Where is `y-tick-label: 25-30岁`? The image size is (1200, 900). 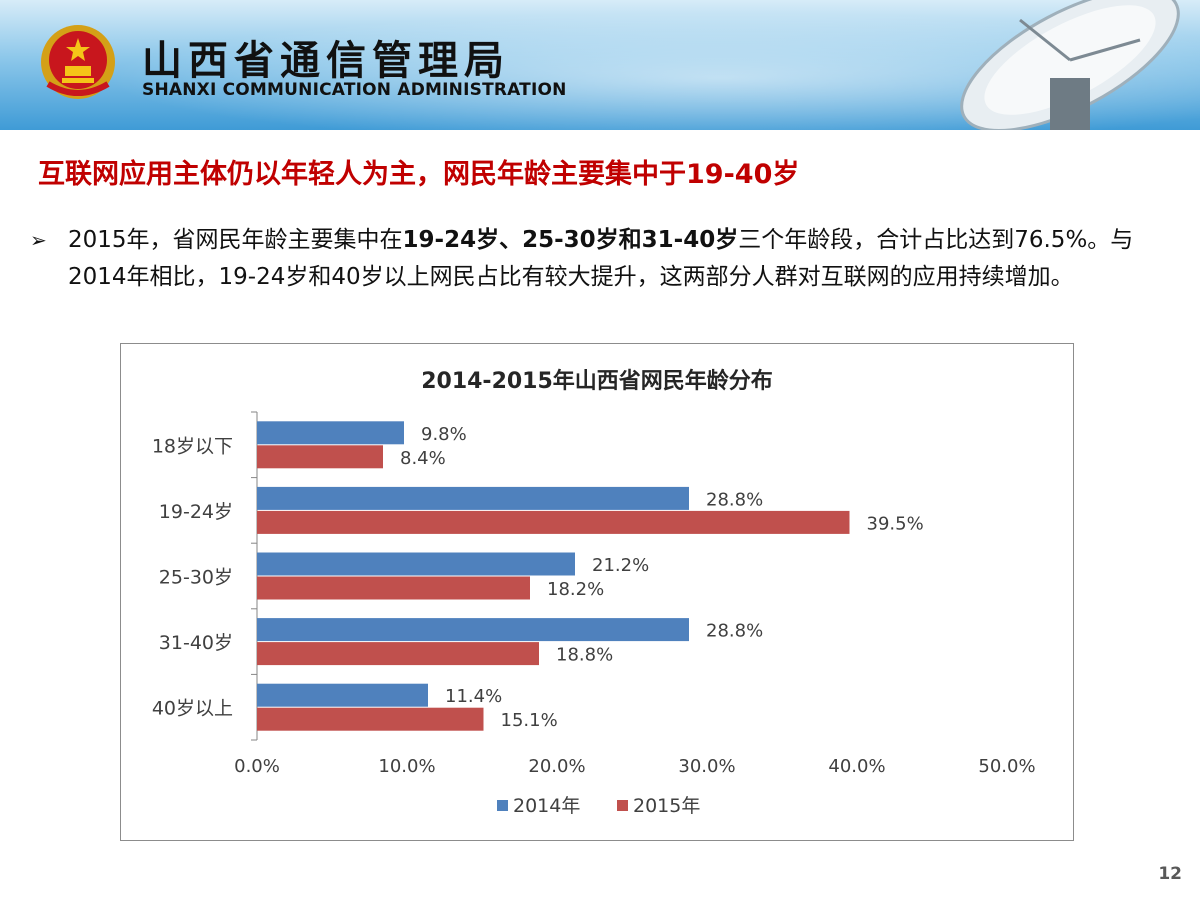 y-tick-label: 25-30岁 is located at coordinates (196, 578).